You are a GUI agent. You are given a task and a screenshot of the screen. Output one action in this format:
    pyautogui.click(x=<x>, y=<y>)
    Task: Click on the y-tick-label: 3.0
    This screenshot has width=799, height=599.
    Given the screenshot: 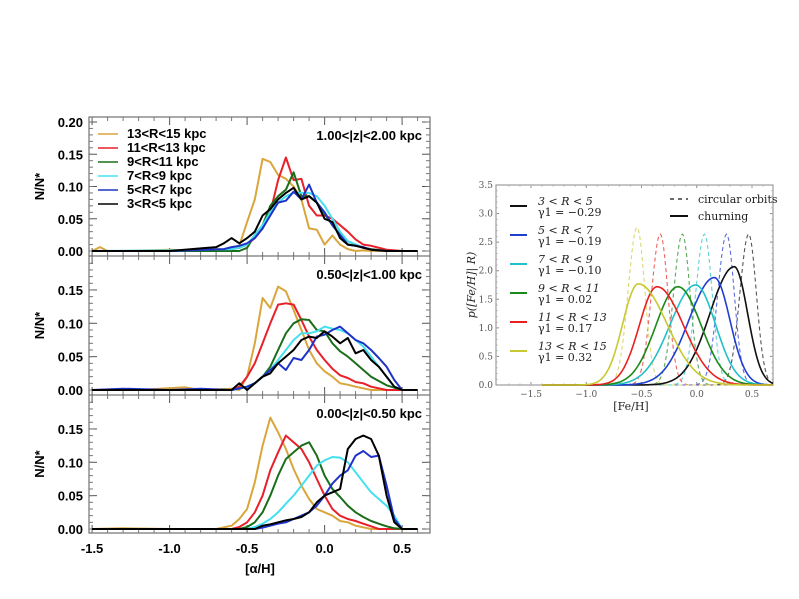 What is the action you would take?
    pyautogui.click(x=486, y=215)
    